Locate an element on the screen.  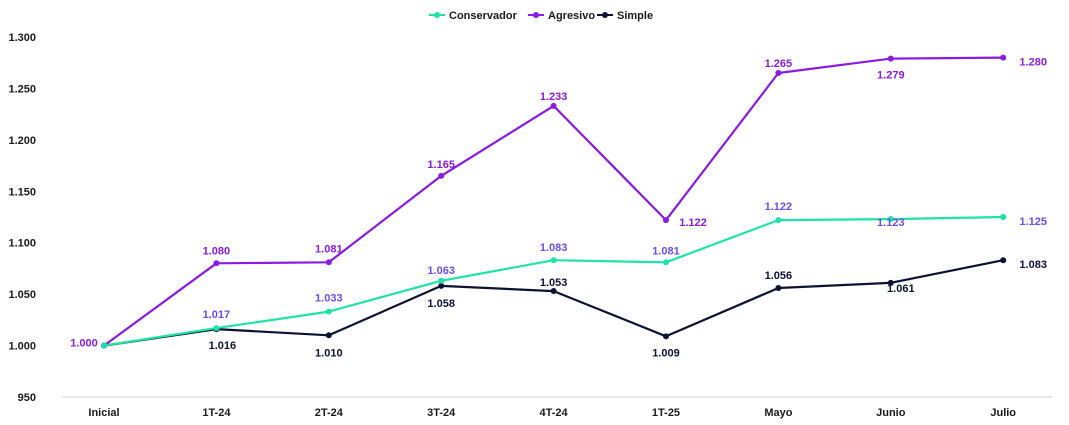
x-tick-label: Inicial is located at coordinates (103, 413).